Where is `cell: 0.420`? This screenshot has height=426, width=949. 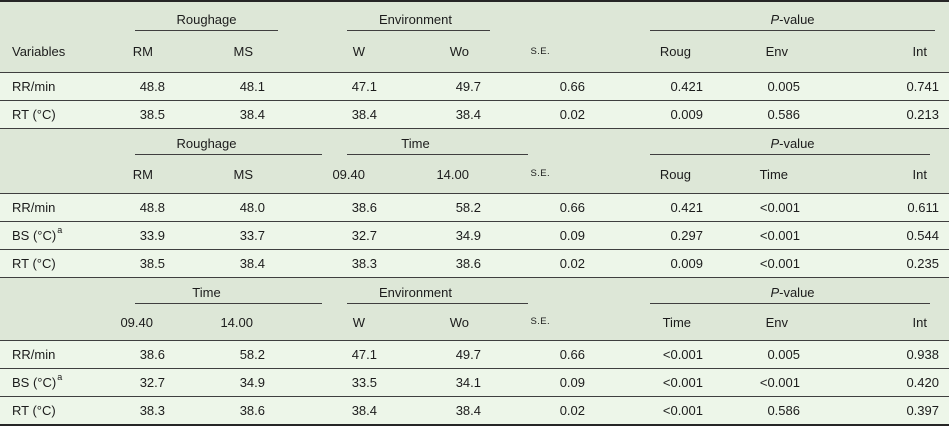 cell: 0.420 is located at coordinates (922, 382).